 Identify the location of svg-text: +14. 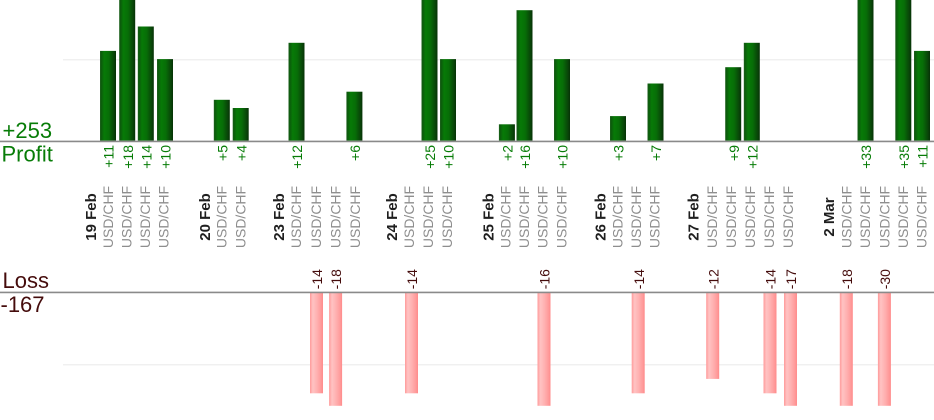
(146, 157).